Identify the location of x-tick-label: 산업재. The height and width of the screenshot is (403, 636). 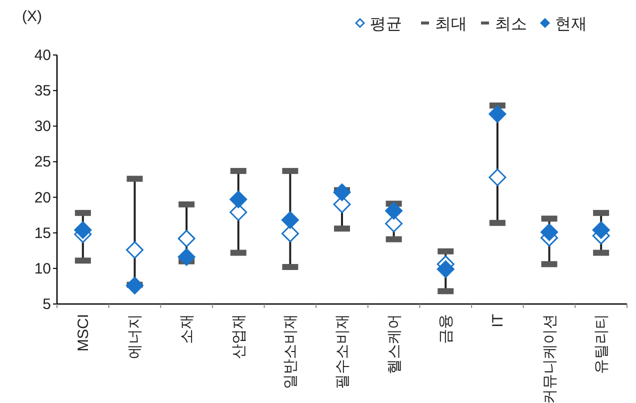
(239, 336).